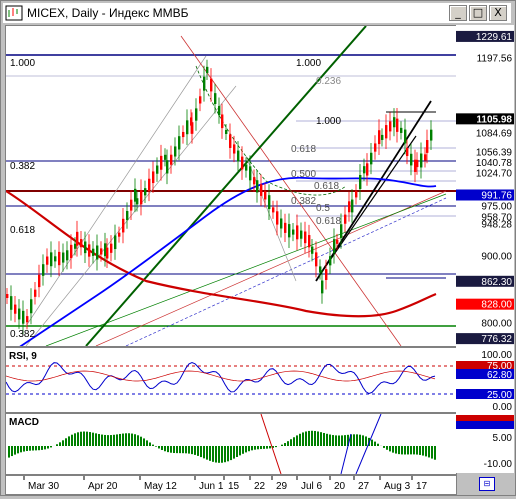 The height and width of the screenshot is (499, 516). Describe the element at coordinates (282, 486) in the screenshot. I see `x-axis-label: 29` at that location.